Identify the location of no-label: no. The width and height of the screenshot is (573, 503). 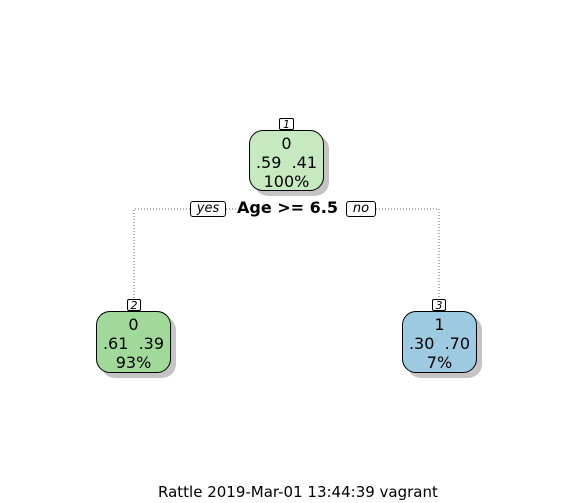
(361, 209).